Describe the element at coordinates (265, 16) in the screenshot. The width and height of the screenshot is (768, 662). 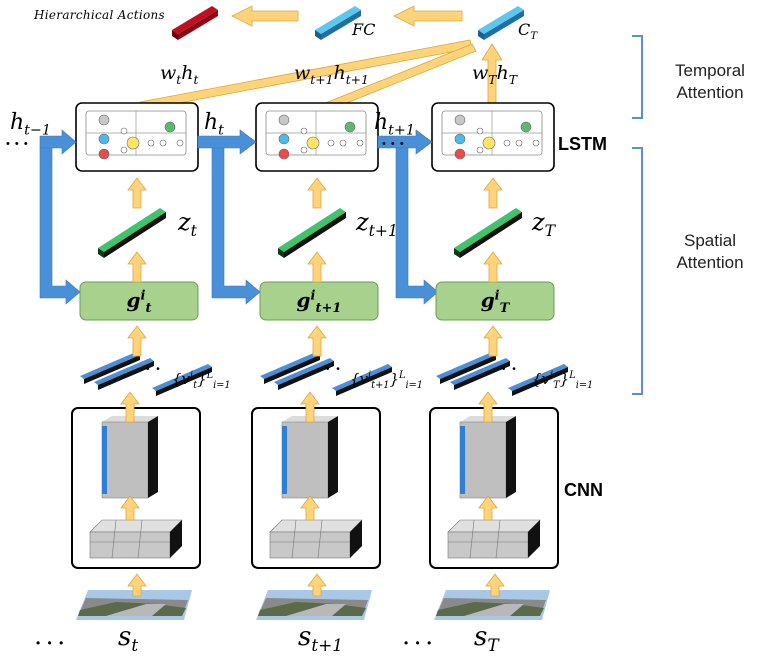
I see `top-arrow-fc-to-action` at that location.